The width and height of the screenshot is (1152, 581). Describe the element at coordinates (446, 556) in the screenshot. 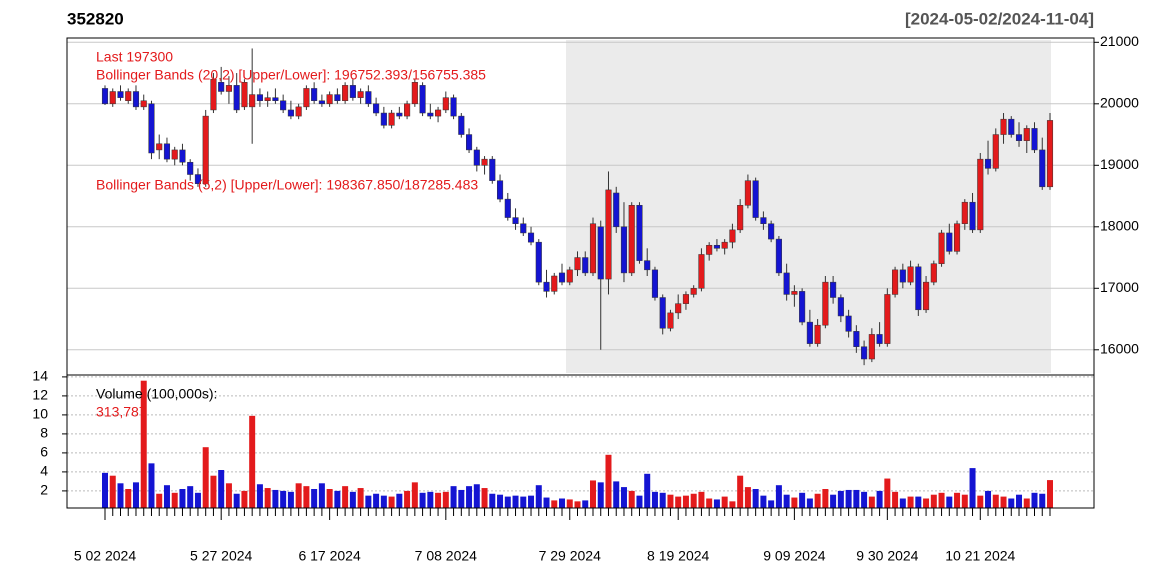

I see `x-tick-label: 7 08 2024` at that location.